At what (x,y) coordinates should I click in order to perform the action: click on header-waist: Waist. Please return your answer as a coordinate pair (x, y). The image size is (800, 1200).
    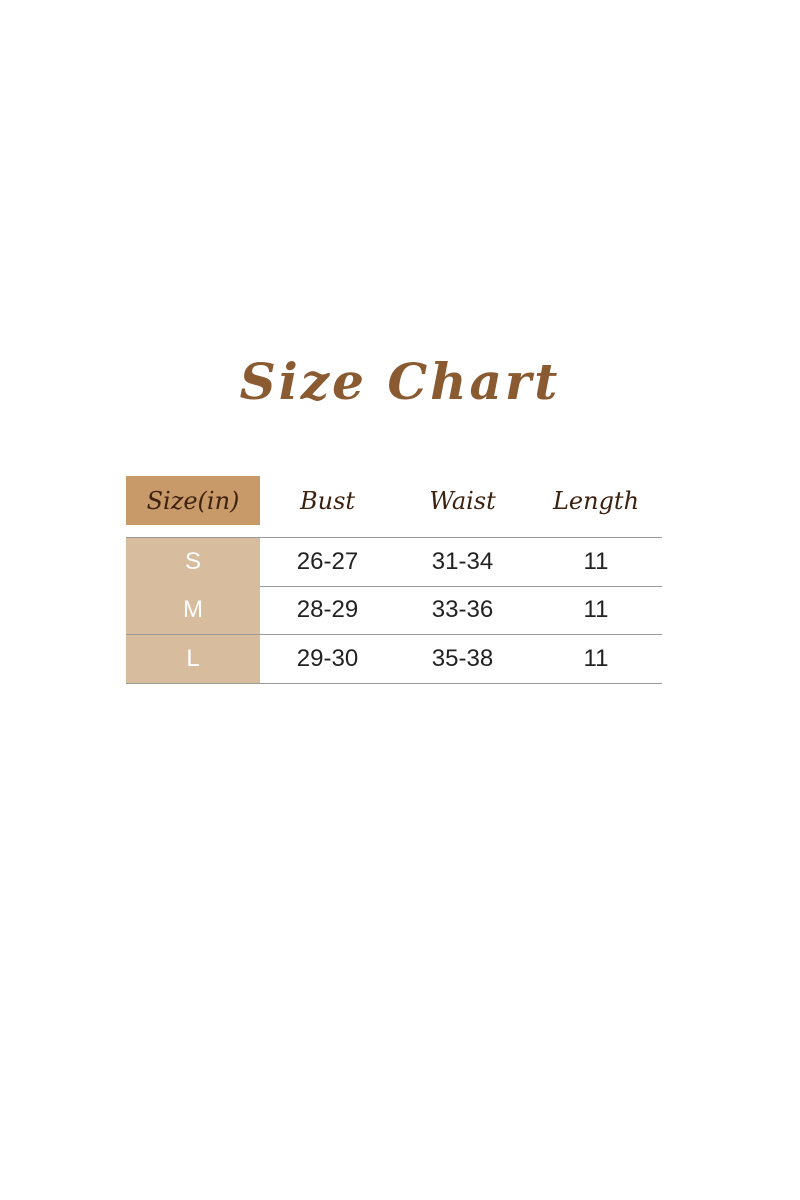
    Looking at the image, I should click on (462, 500).